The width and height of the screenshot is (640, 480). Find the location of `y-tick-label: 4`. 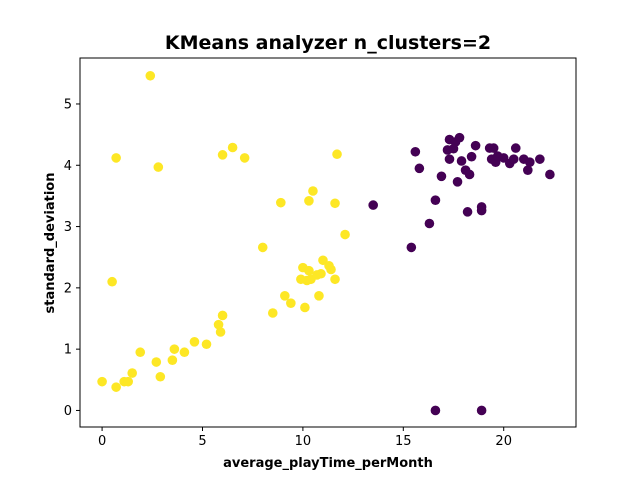

y-tick-label: 4 is located at coordinates (68, 166).